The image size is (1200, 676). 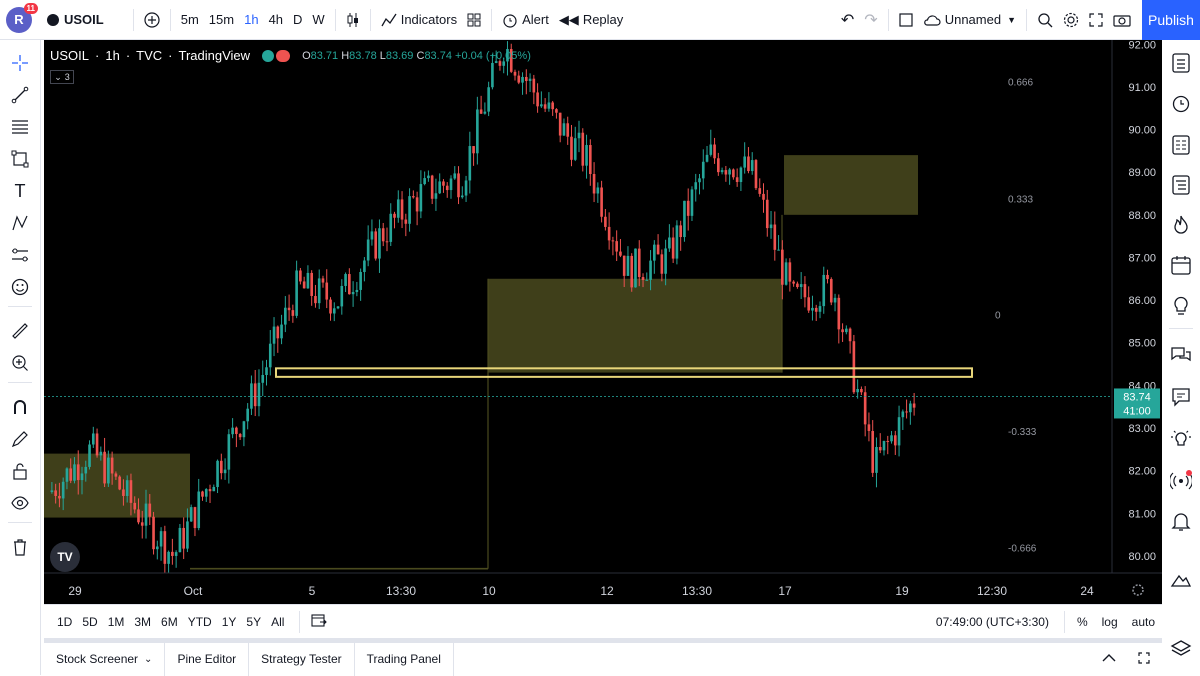 What do you see at coordinates (1144, 659) in the screenshot?
I see `maximize-panel-button` at bounding box center [1144, 659].